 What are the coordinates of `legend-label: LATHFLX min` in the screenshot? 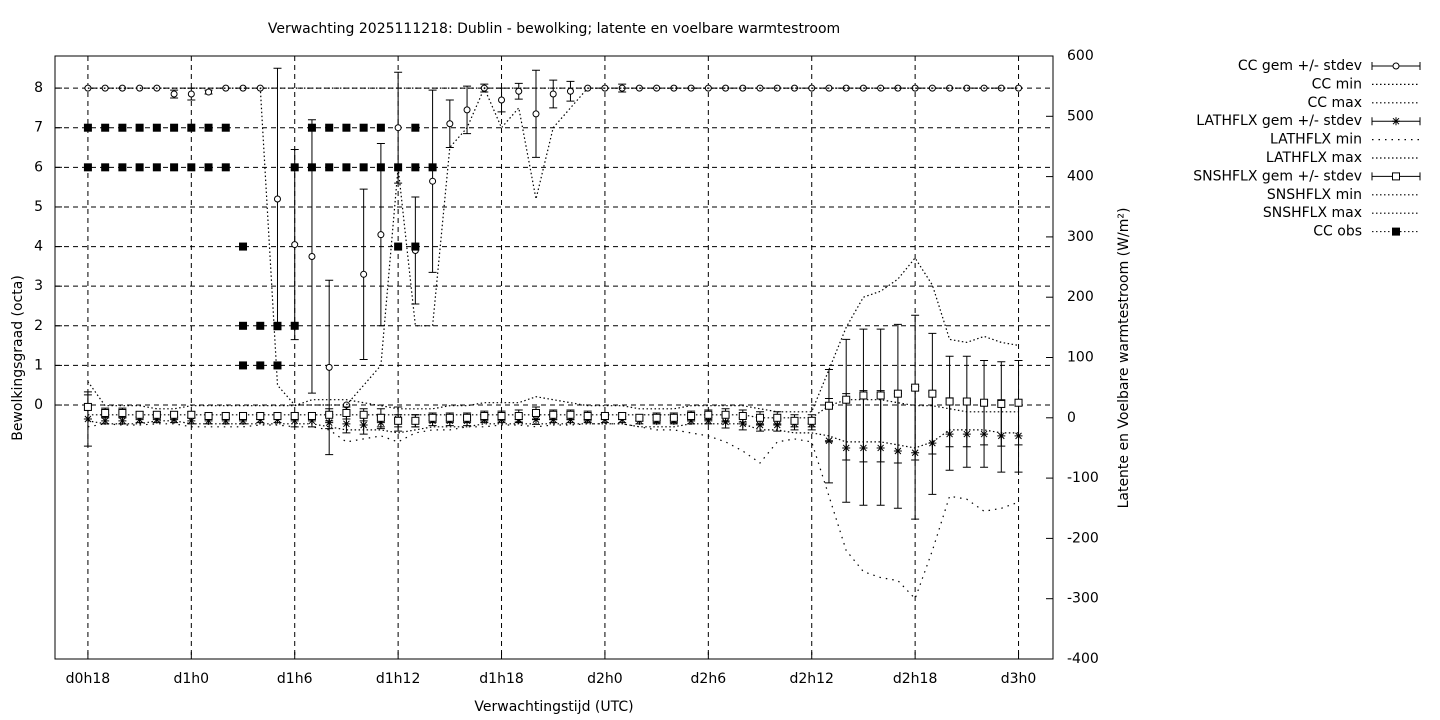 It's located at (1316, 140).